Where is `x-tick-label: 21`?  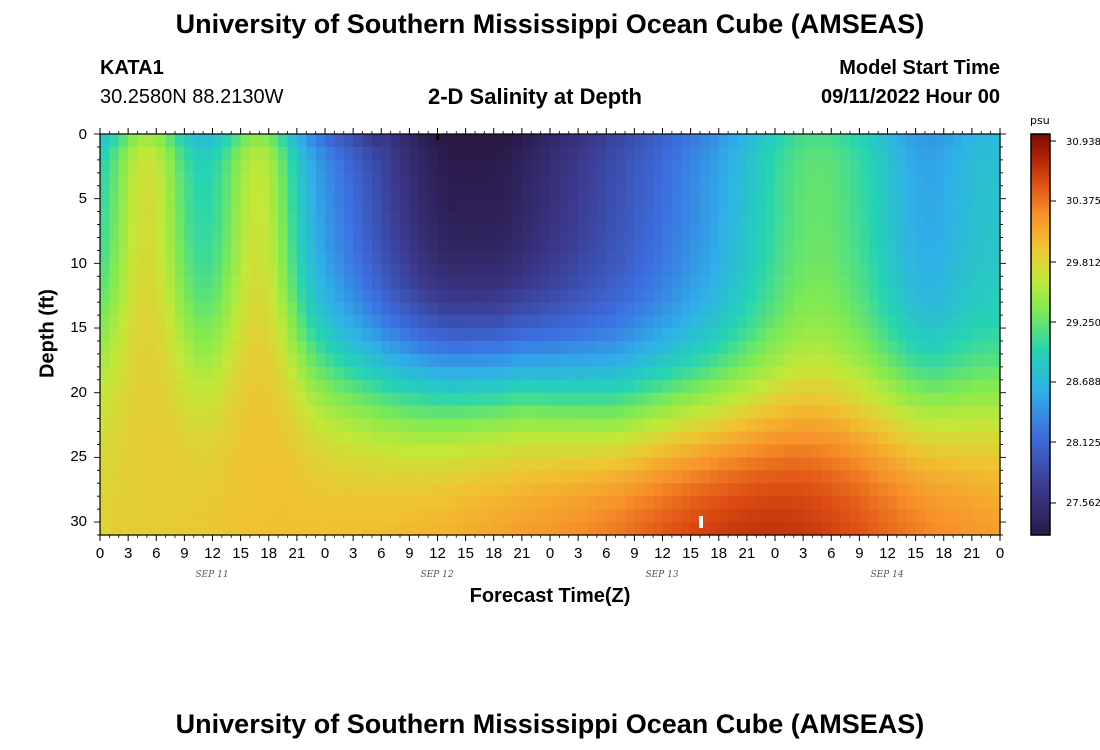
x-tick-label: 21 is located at coordinates (522, 553).